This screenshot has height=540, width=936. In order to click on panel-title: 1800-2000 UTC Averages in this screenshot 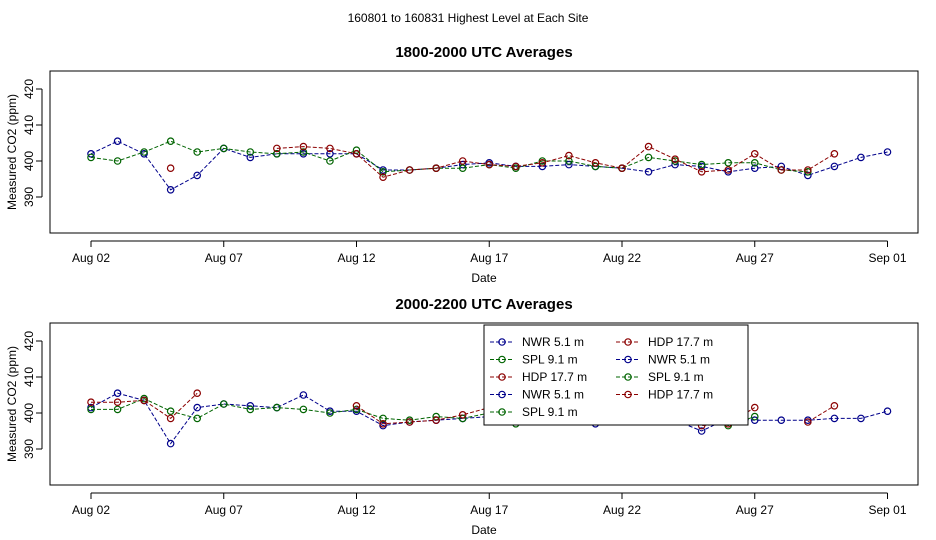, I will do `click(483, 52)`.